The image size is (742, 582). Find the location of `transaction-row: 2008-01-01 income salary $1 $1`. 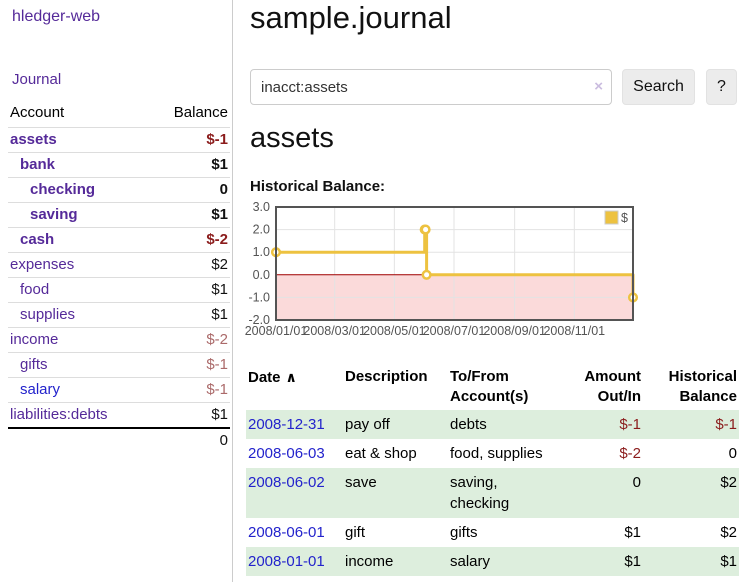

transaction-row: 2008-01-01 income salary $1 $1 is located at coordinates (492, 561).